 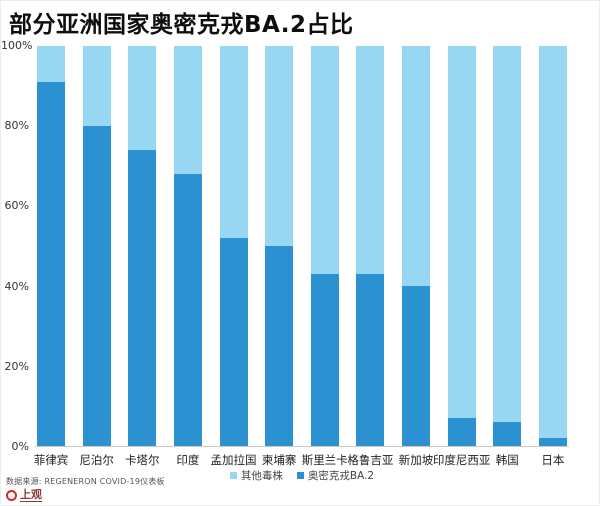 I want to click on y-tick-label: 80%, so click(x=16, y=126).